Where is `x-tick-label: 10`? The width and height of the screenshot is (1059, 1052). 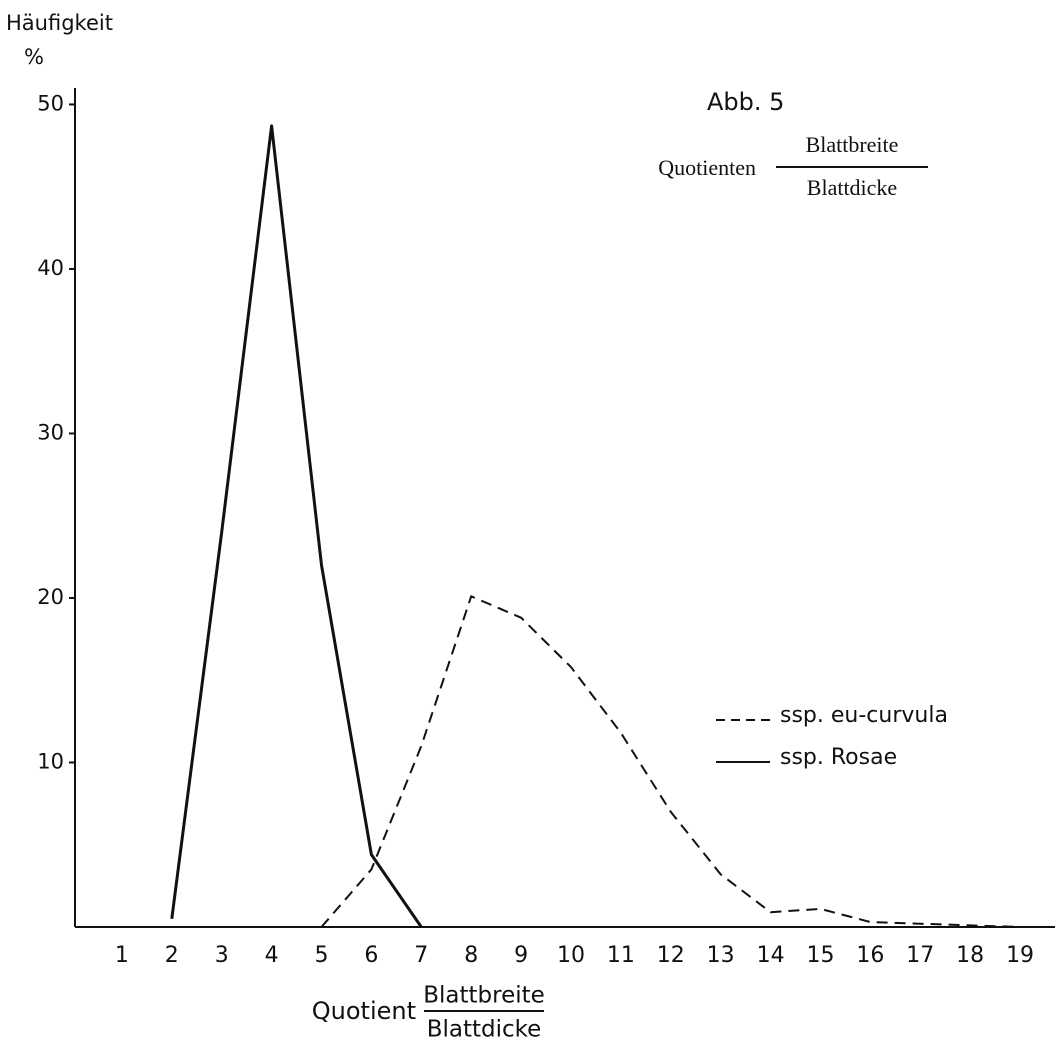 x-tick-label: 10 is located at coordinates (571, 955).